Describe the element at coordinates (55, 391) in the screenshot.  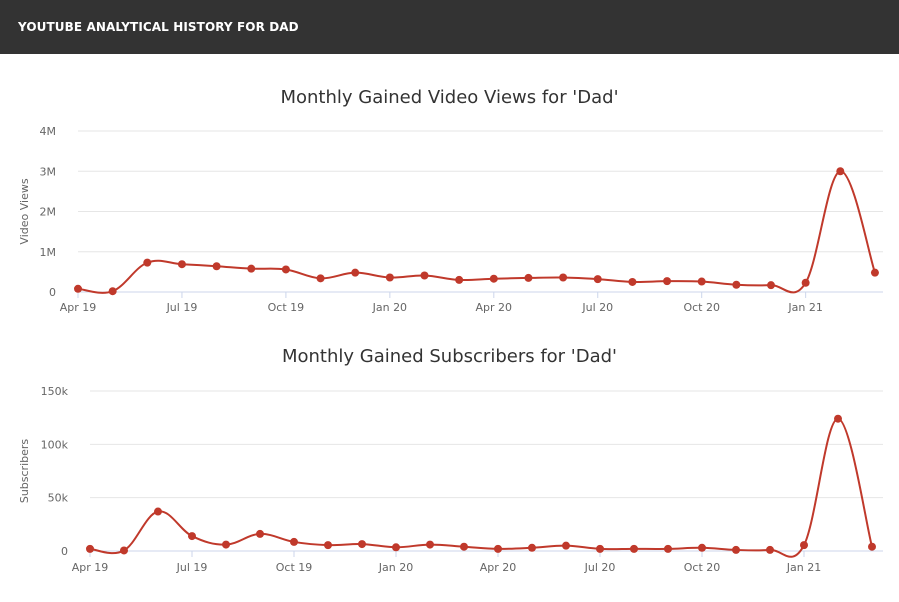
I see `y-tick-label: 150k` at that location.